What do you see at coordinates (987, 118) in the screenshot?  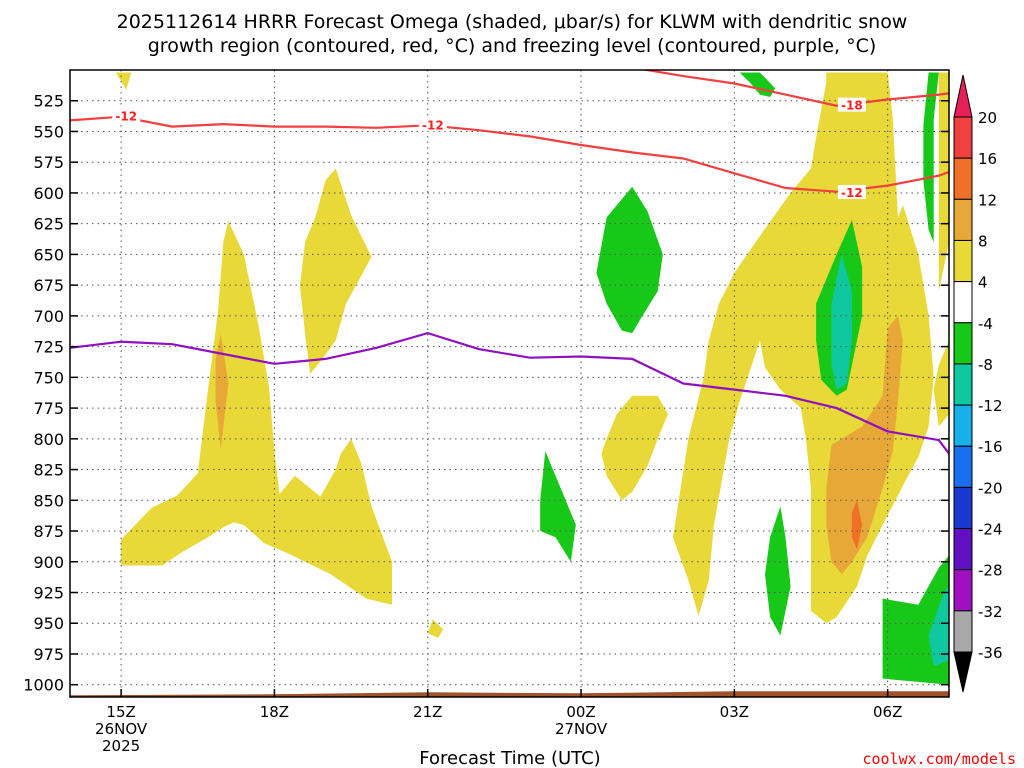 I see `colorbar-label: 20` at bounding box center [987, 118].